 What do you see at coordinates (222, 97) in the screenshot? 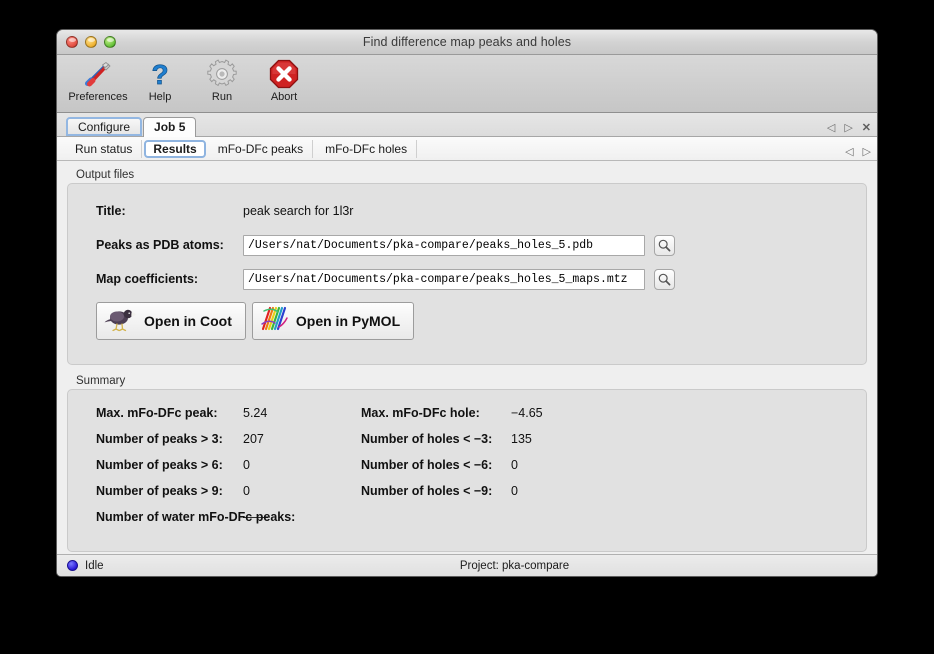
I see `toolbar-label-run: Run` at bounding box center [222, 97].